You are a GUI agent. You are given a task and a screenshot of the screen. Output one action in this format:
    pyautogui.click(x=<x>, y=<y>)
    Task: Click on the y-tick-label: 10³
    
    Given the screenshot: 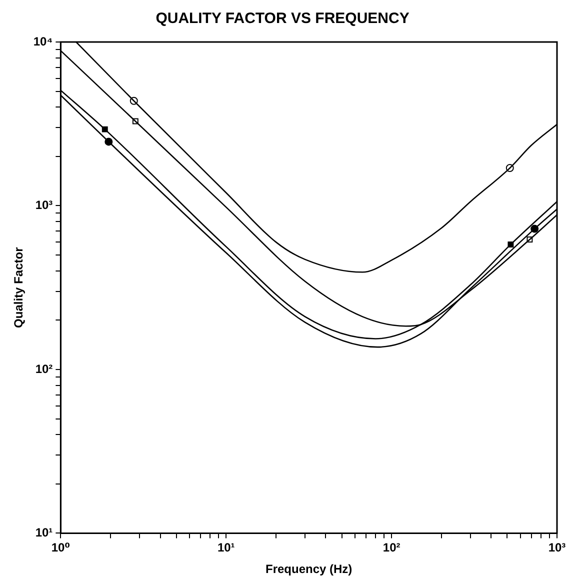 What is the action you would take?
    pyautogui.click(x=44, y=205)
    